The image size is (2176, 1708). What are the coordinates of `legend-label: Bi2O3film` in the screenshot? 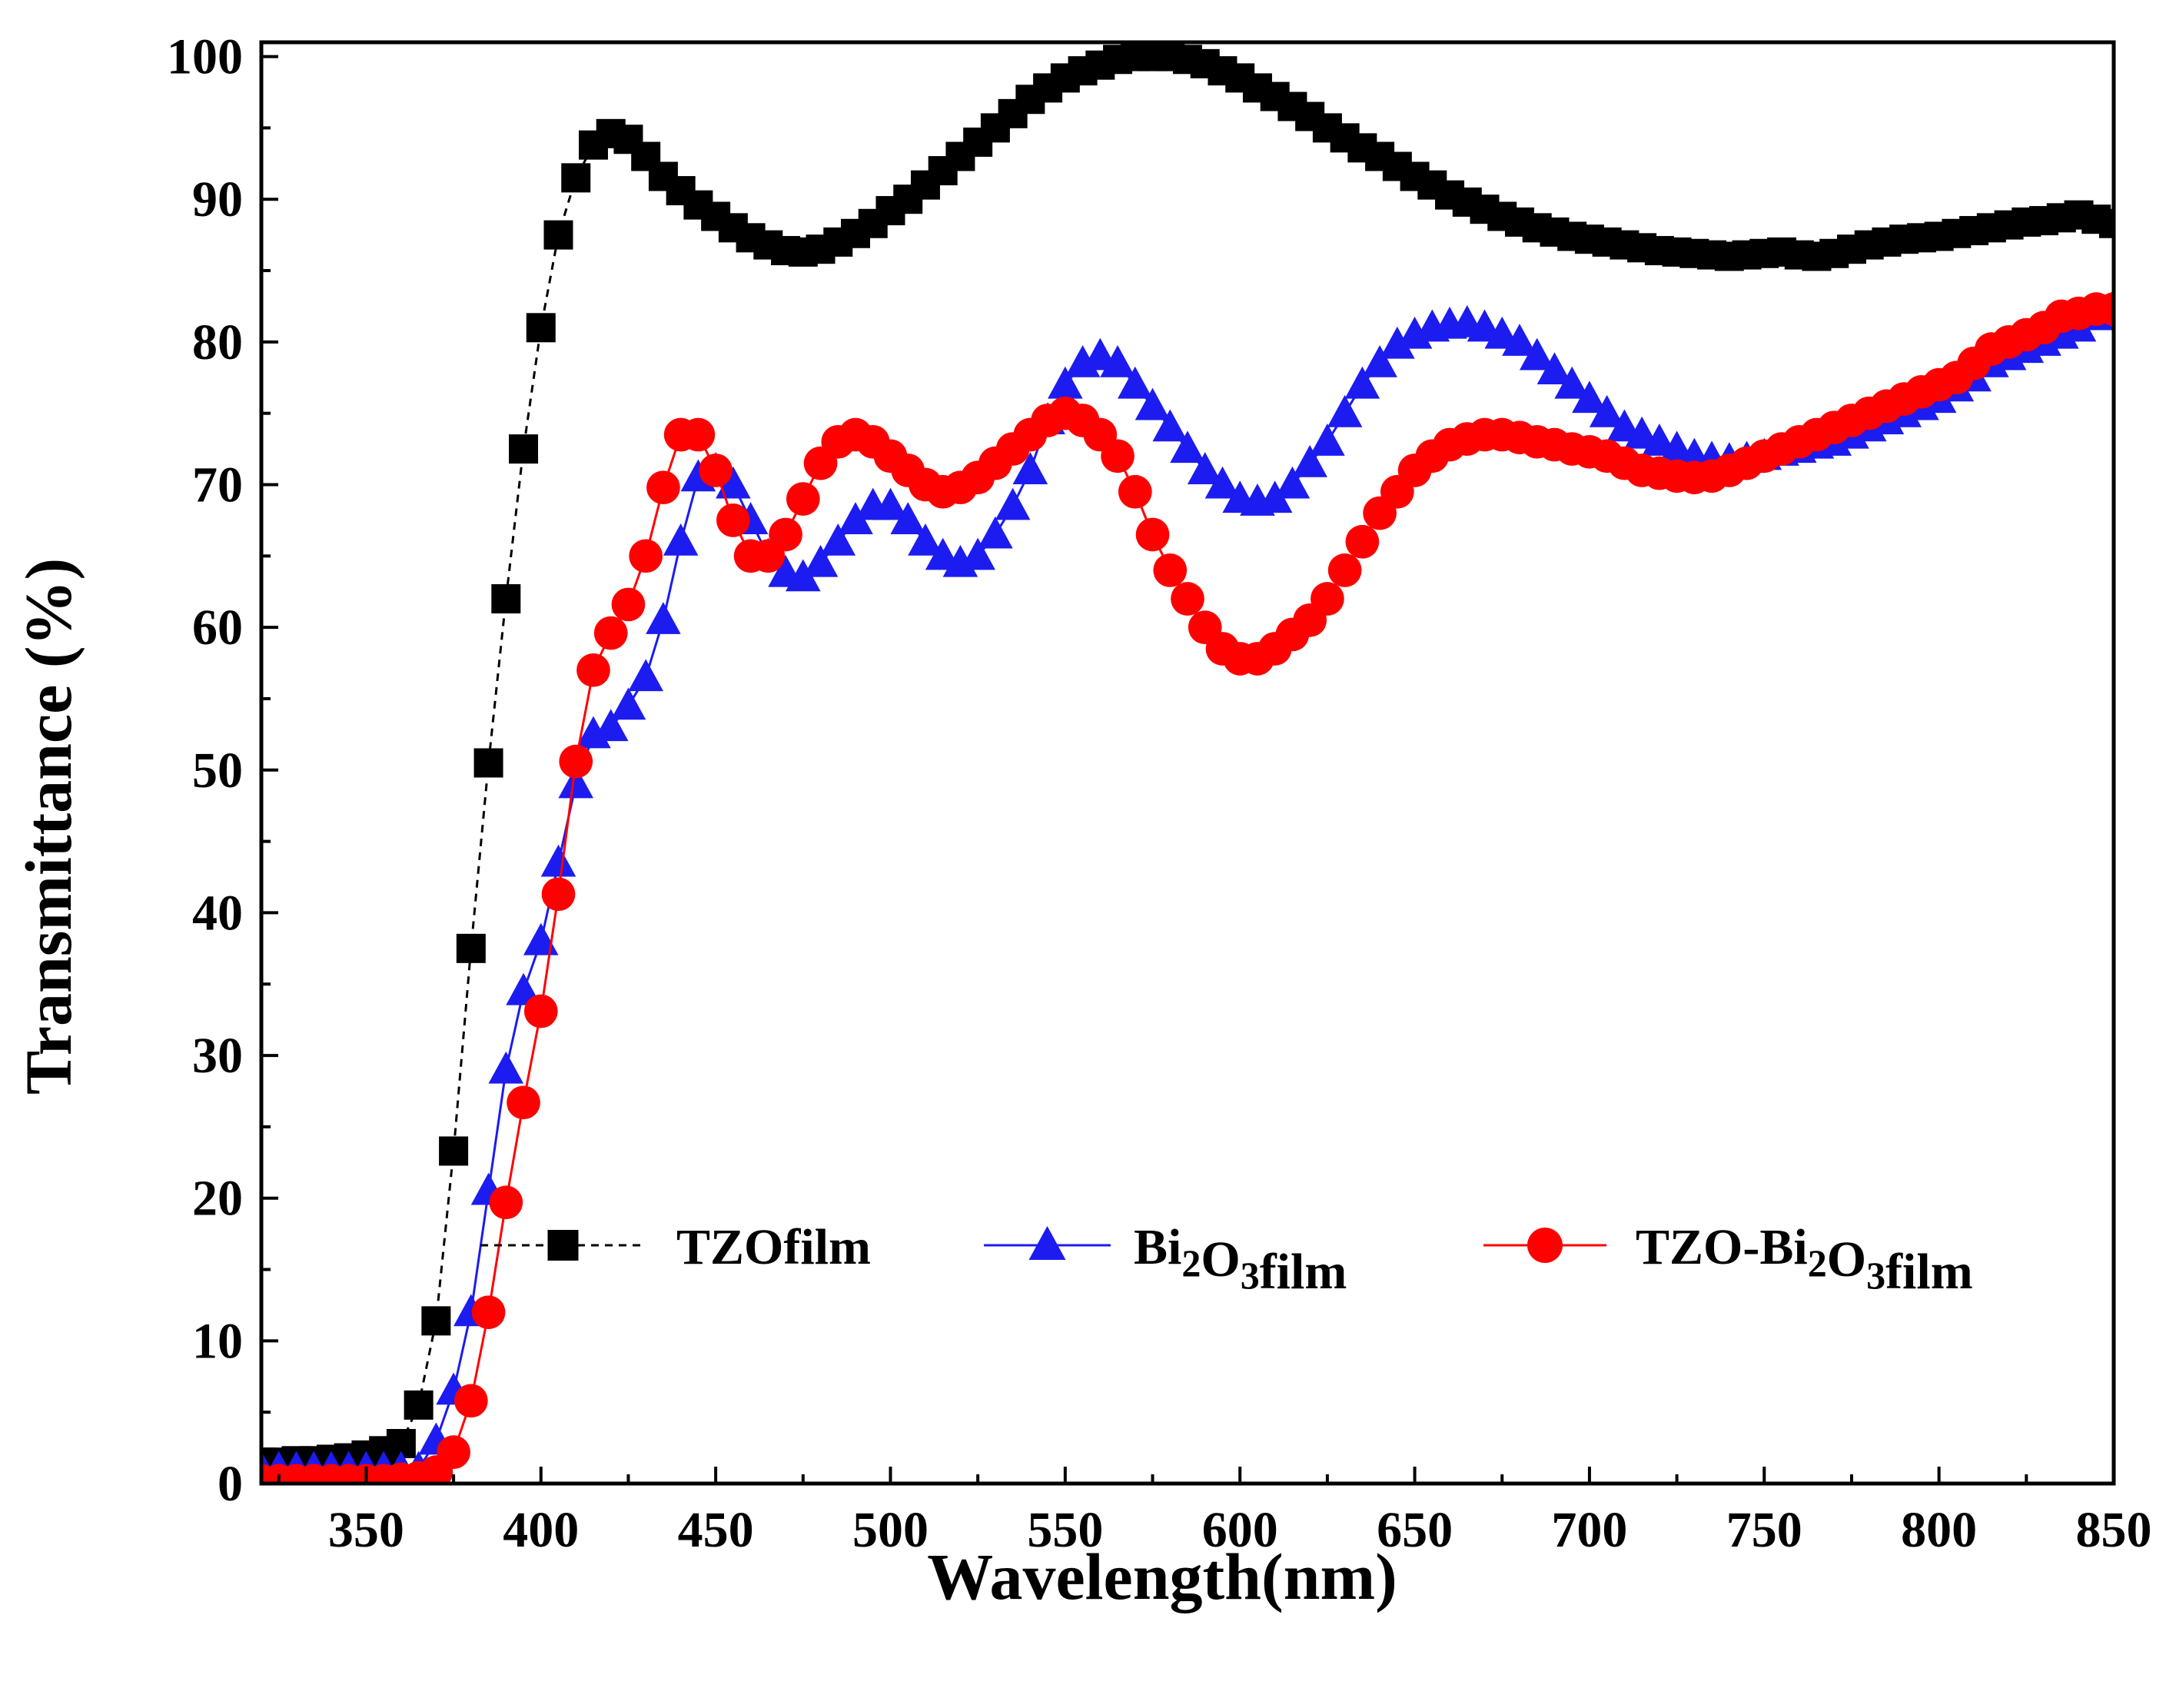 It's located at (1240, 1259).